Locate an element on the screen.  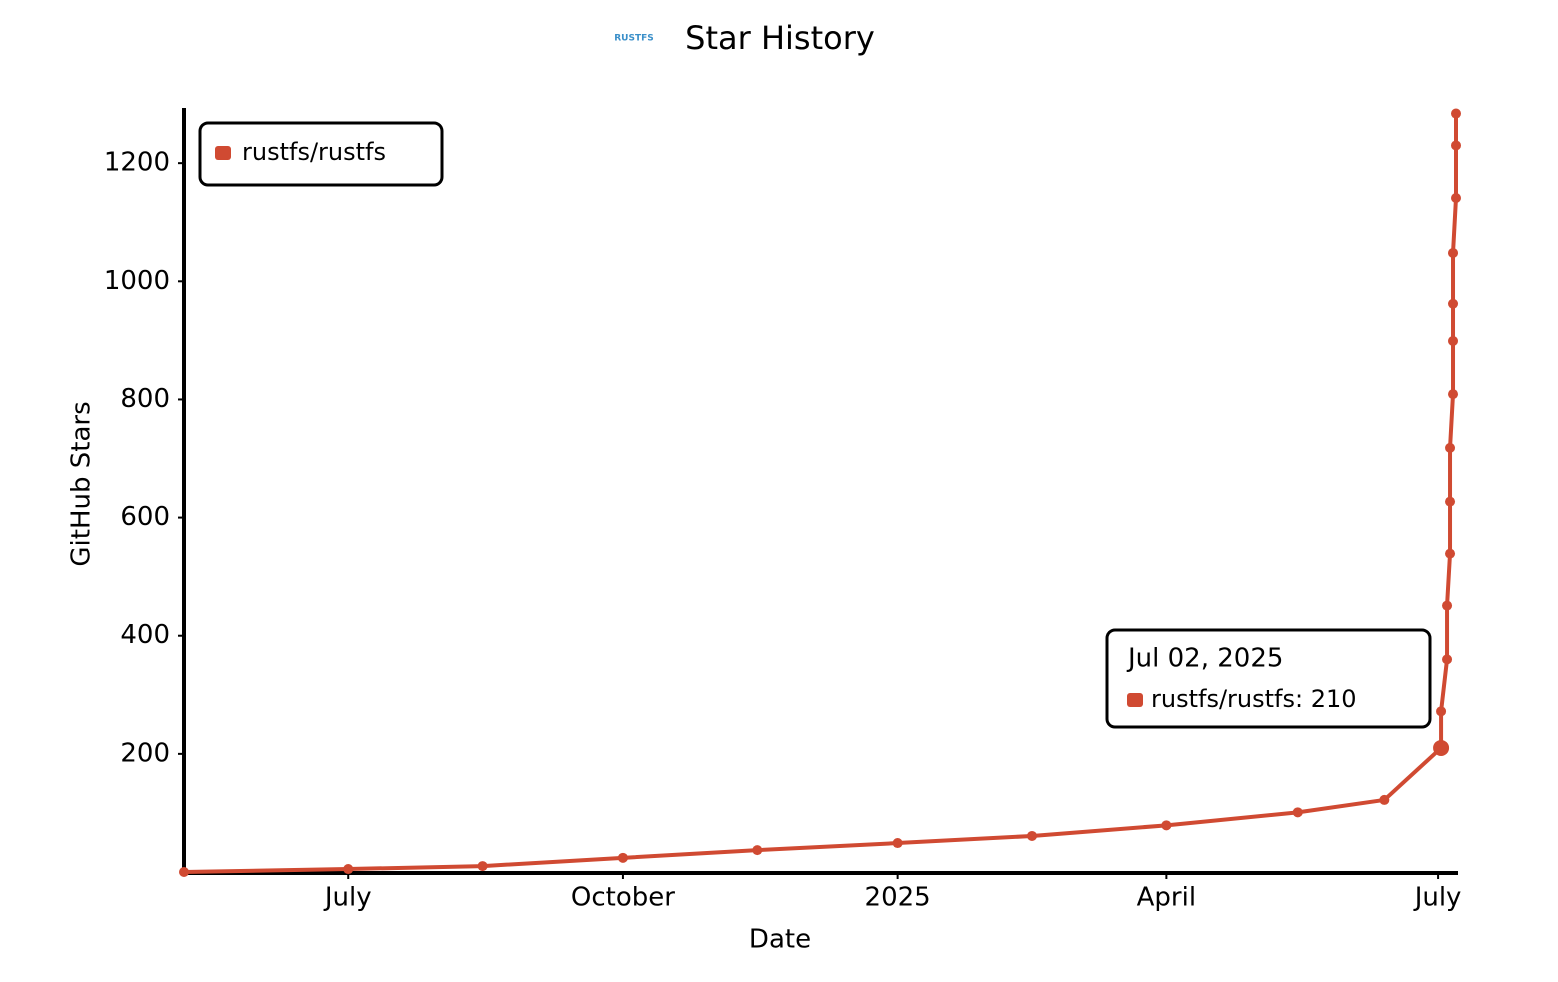
y-axis-label: GitHub Stars is located at coordinates (82, 483).